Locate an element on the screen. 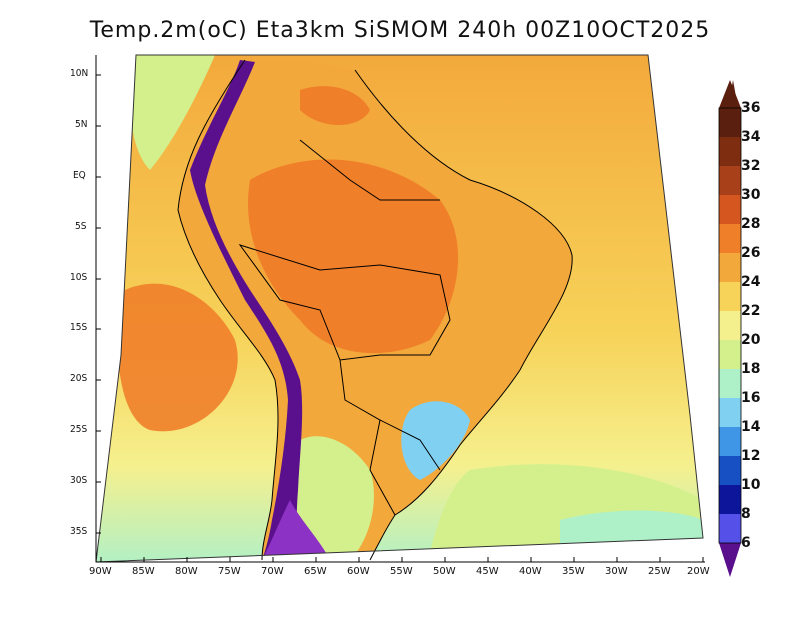 The height and width of the screenshot is (618, 800). colorbar-label-20: 20 is located at coordinates (751, 340).